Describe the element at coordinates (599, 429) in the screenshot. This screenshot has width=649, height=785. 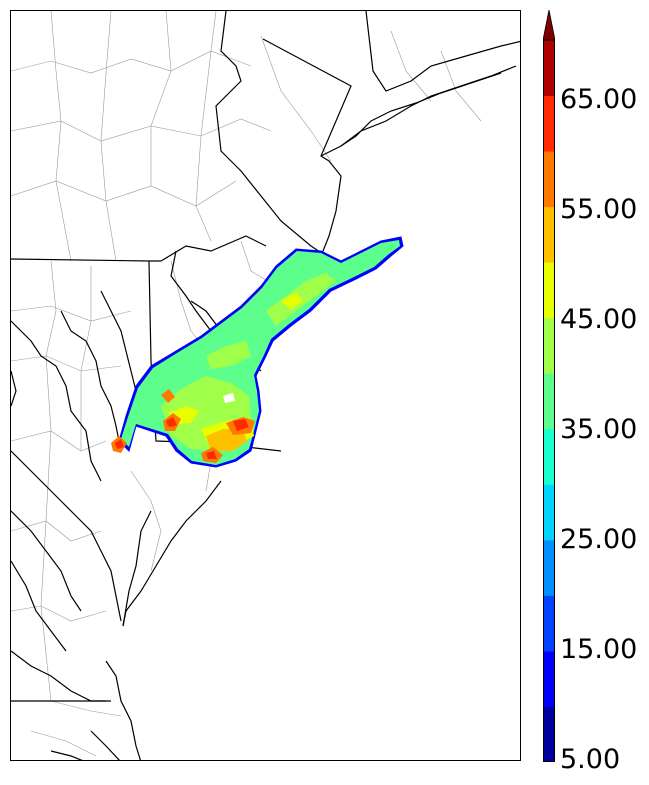
I see `colorbar-tick-label-35: 35.00` at that location.